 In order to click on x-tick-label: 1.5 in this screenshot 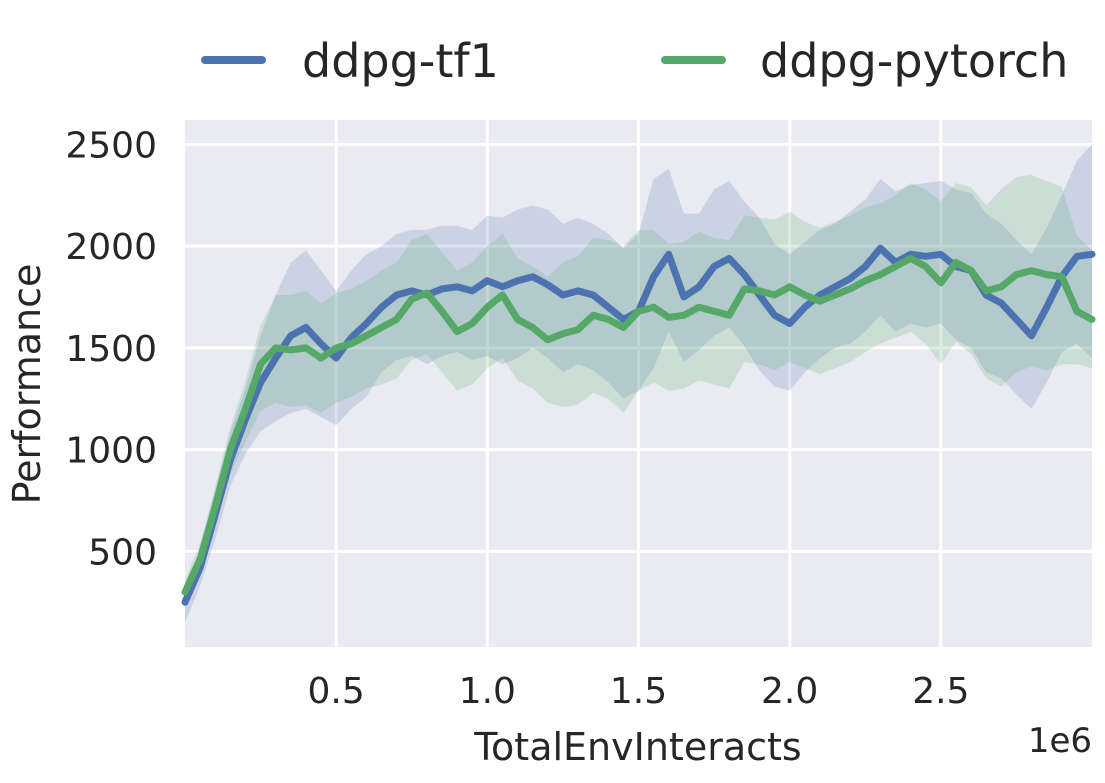, I will do `click(638, 691)`.